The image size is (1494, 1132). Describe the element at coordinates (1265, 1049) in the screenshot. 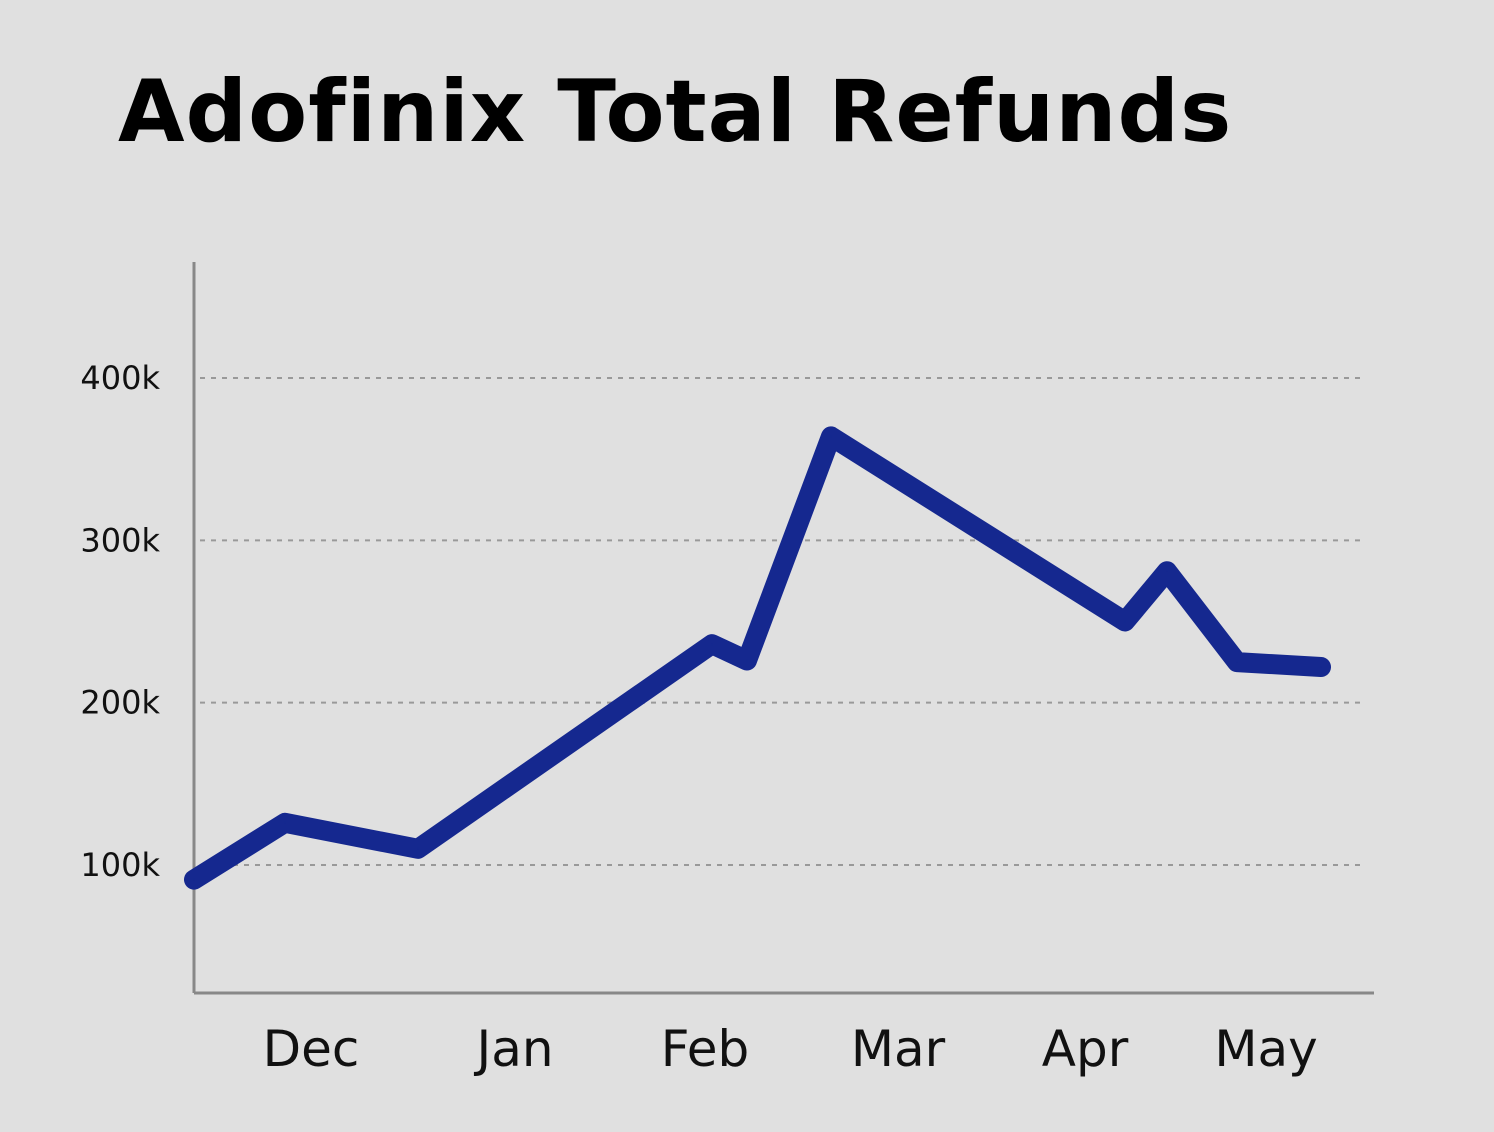

I see `x-tick-label: May` at that location.